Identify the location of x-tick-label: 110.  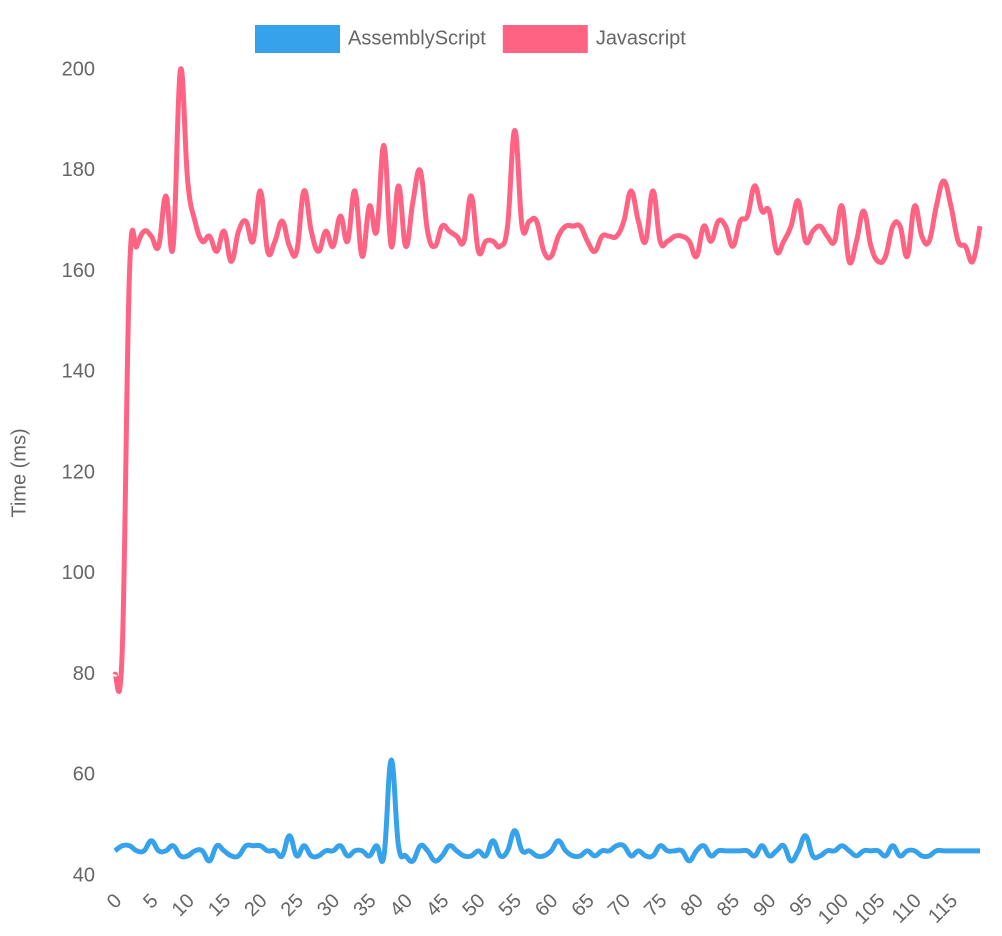
(907, 909).